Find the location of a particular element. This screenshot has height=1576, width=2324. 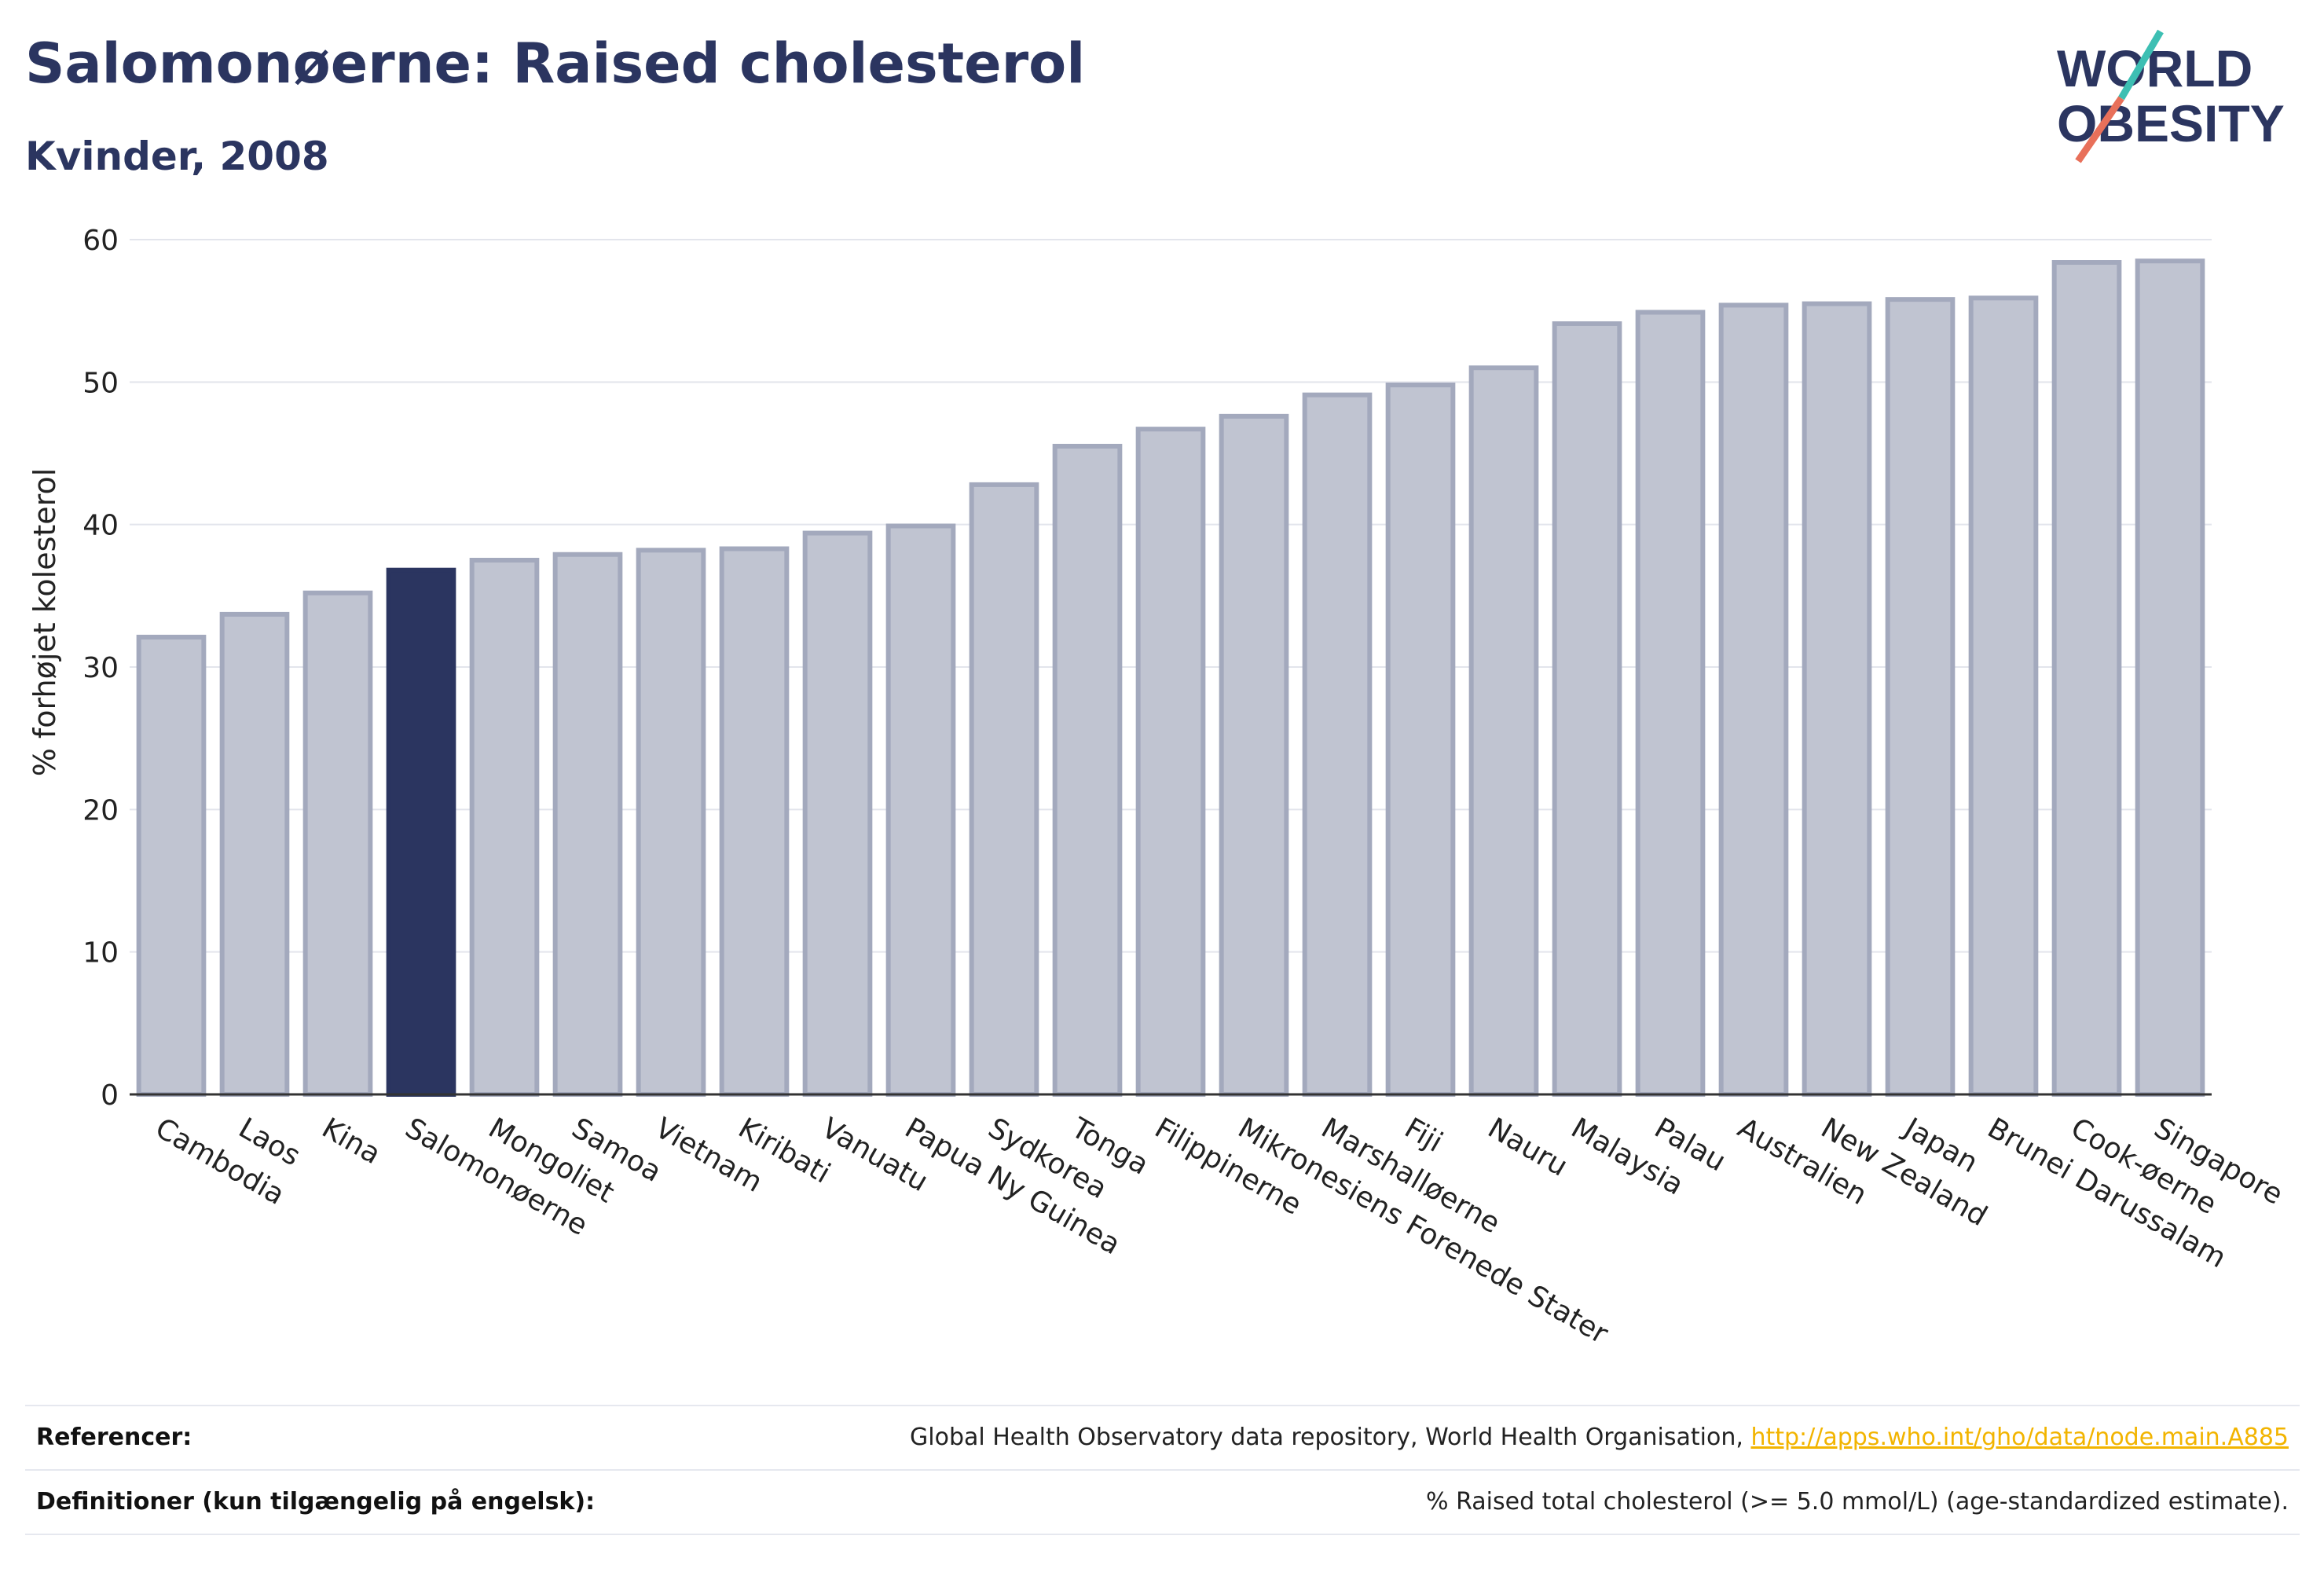

bar-vanuatu is located at coordinates (837, 813).